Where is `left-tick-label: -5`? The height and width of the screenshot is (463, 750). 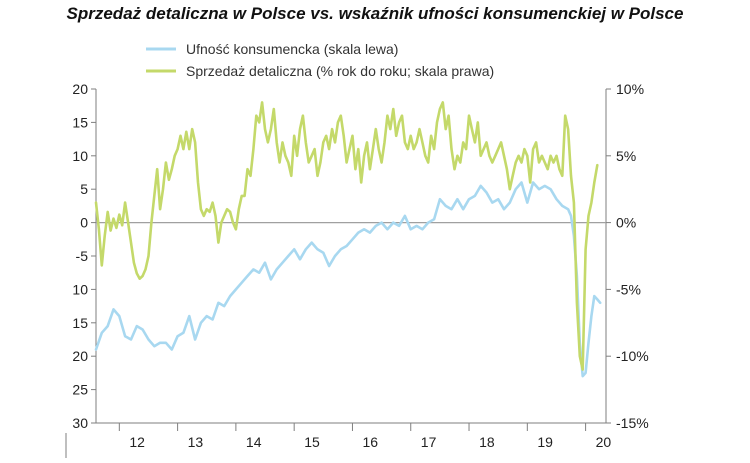 left-tick-label: -5 is located at coordinates (82, 256).